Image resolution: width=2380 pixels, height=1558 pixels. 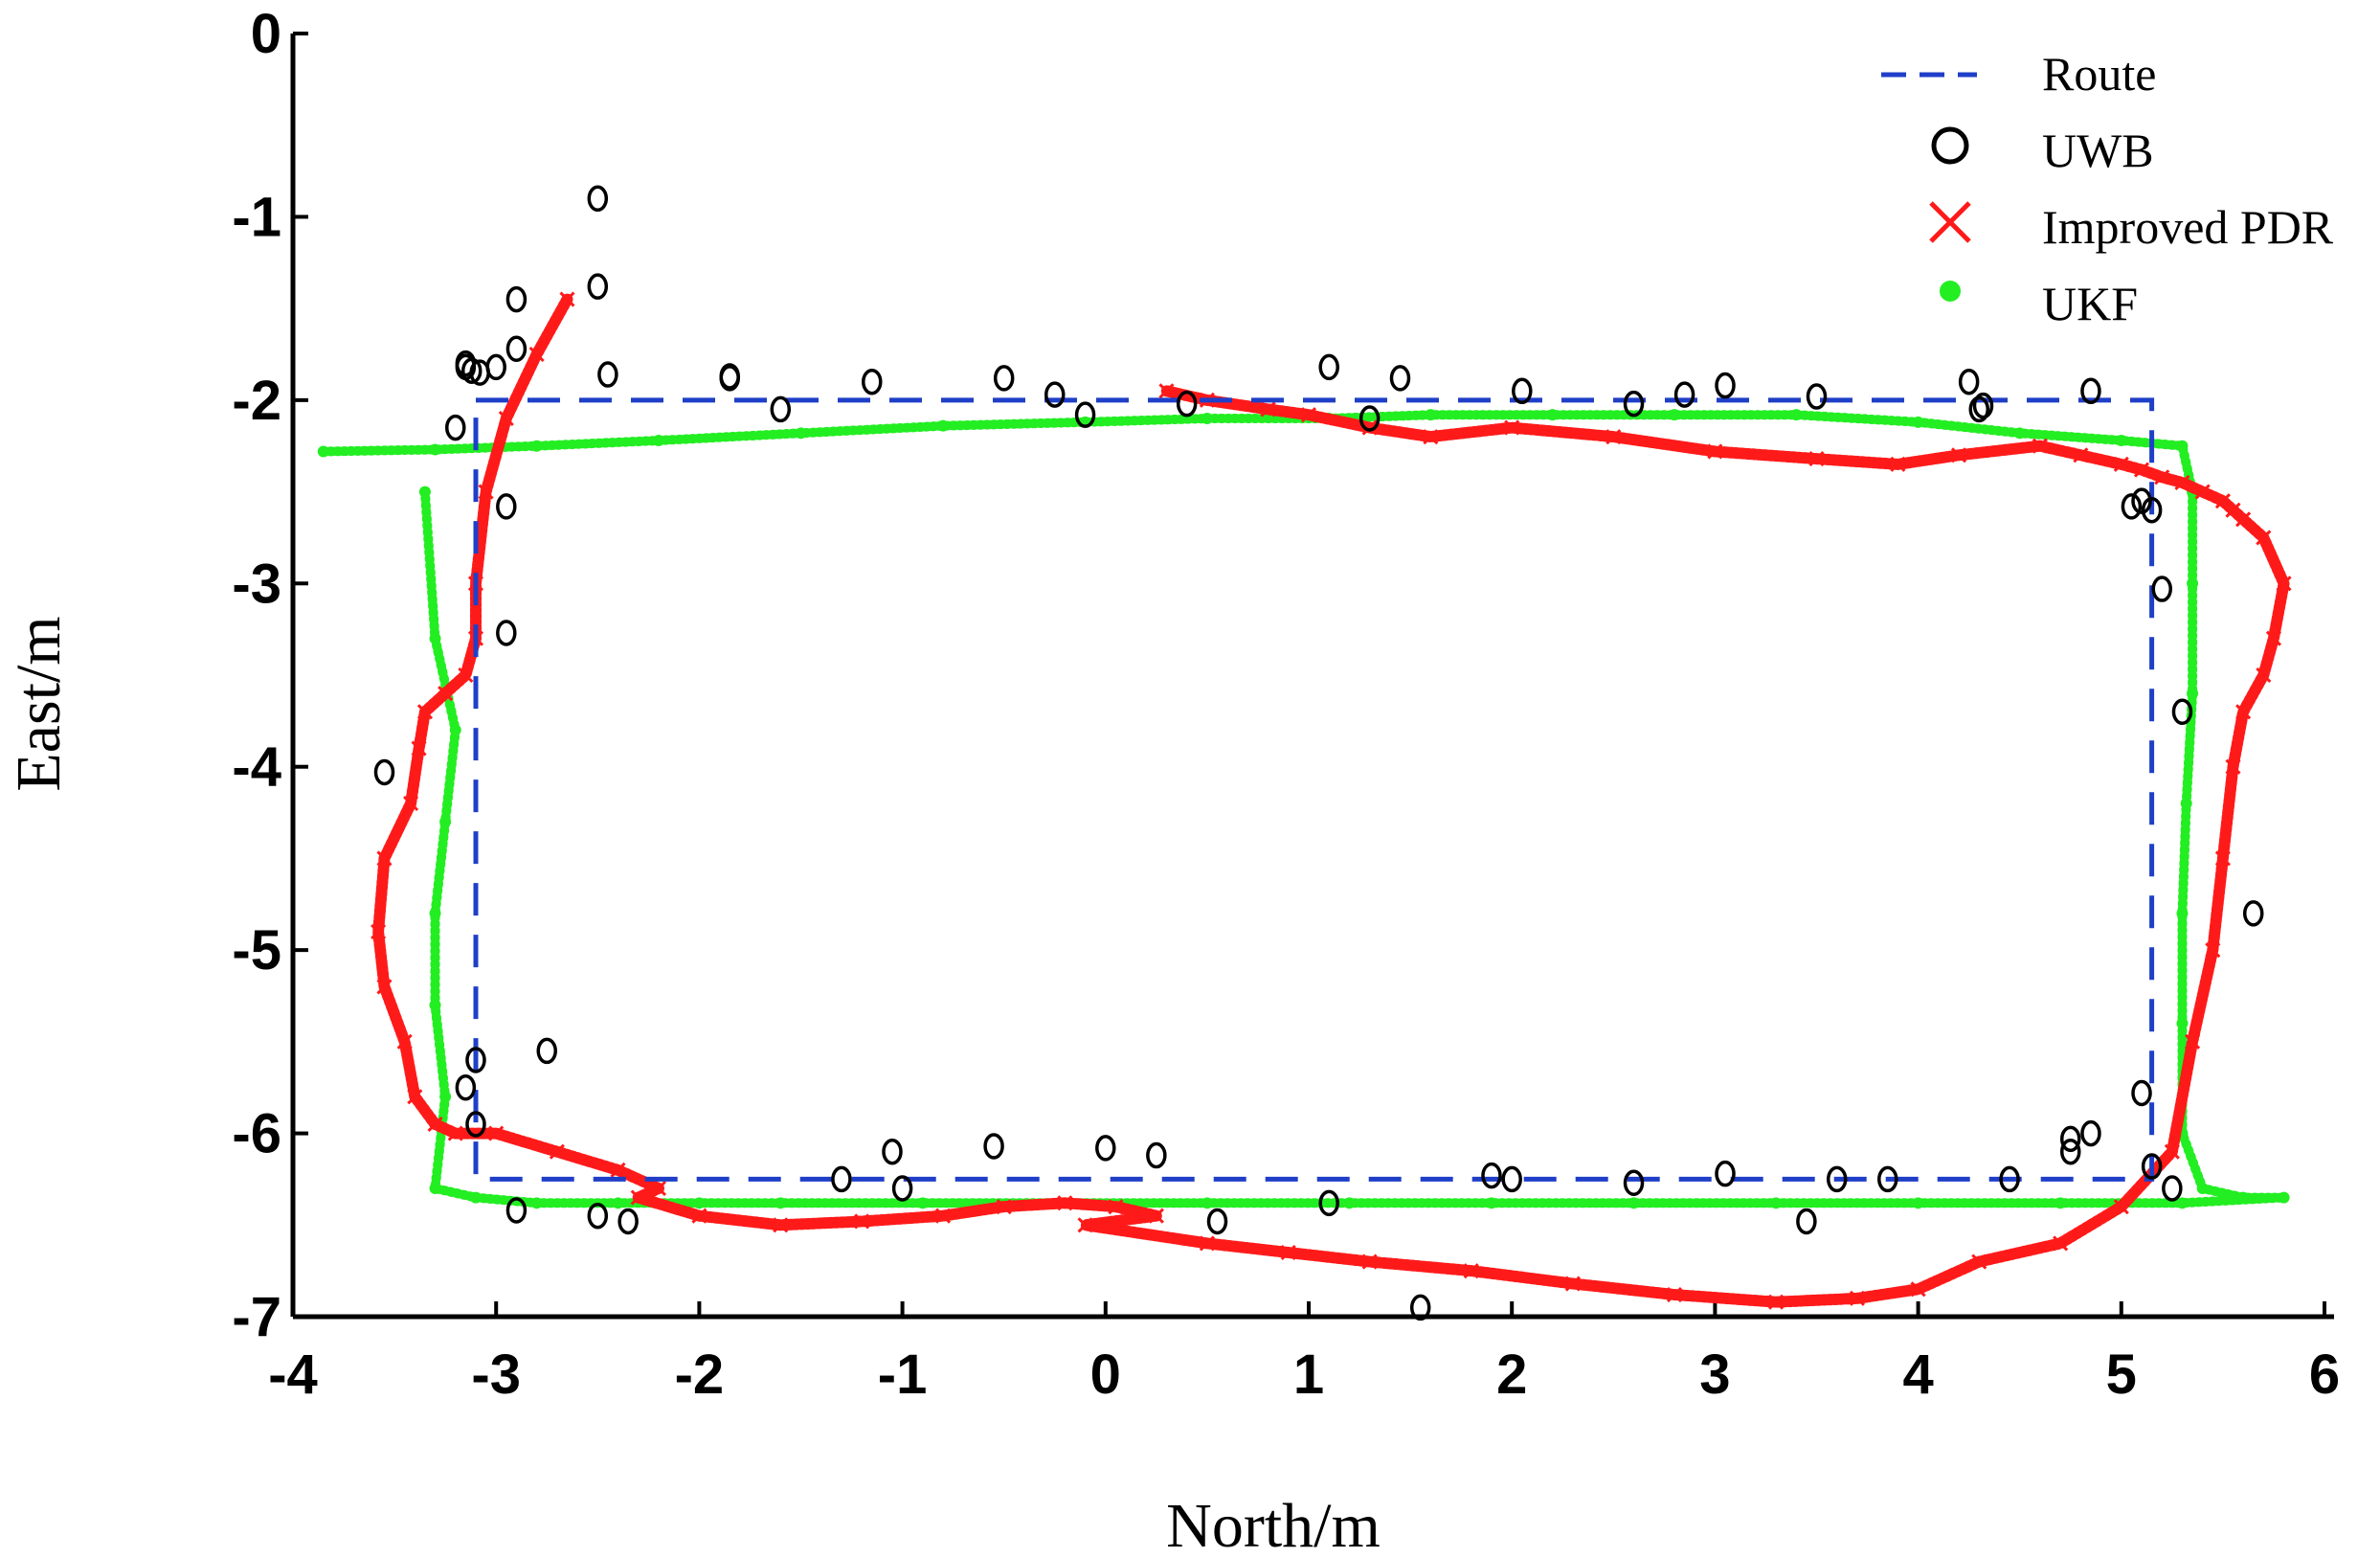 I want to click on x-tick-label: 6, so click(x=2324, y=1375).